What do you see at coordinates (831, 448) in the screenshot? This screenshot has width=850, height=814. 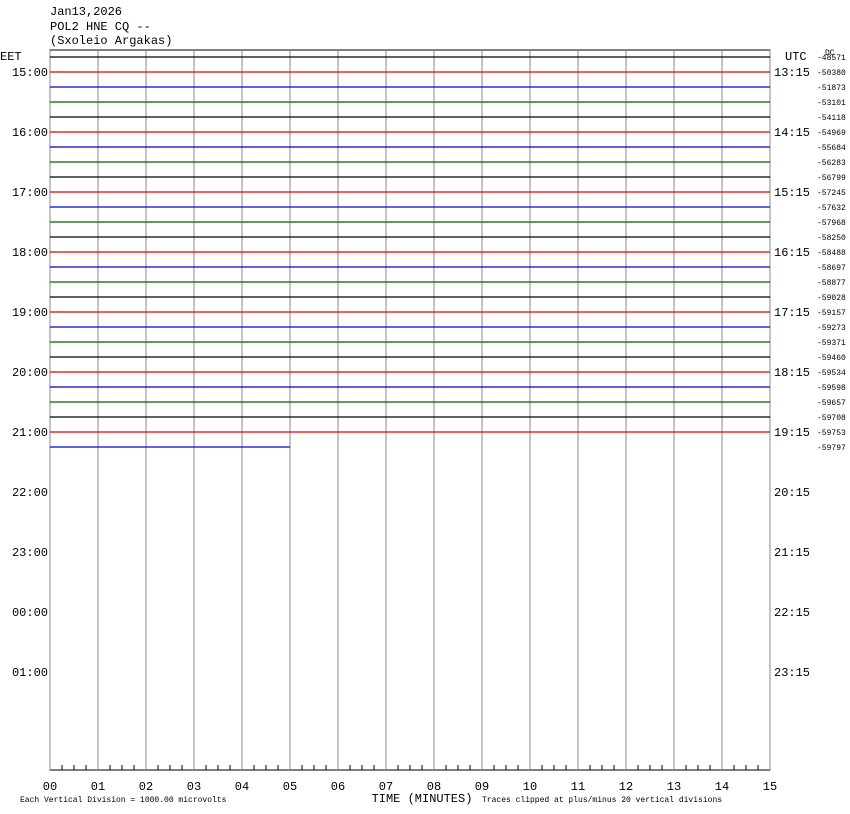 I see `offset-label: -59797` at bounding box center [831, 448].